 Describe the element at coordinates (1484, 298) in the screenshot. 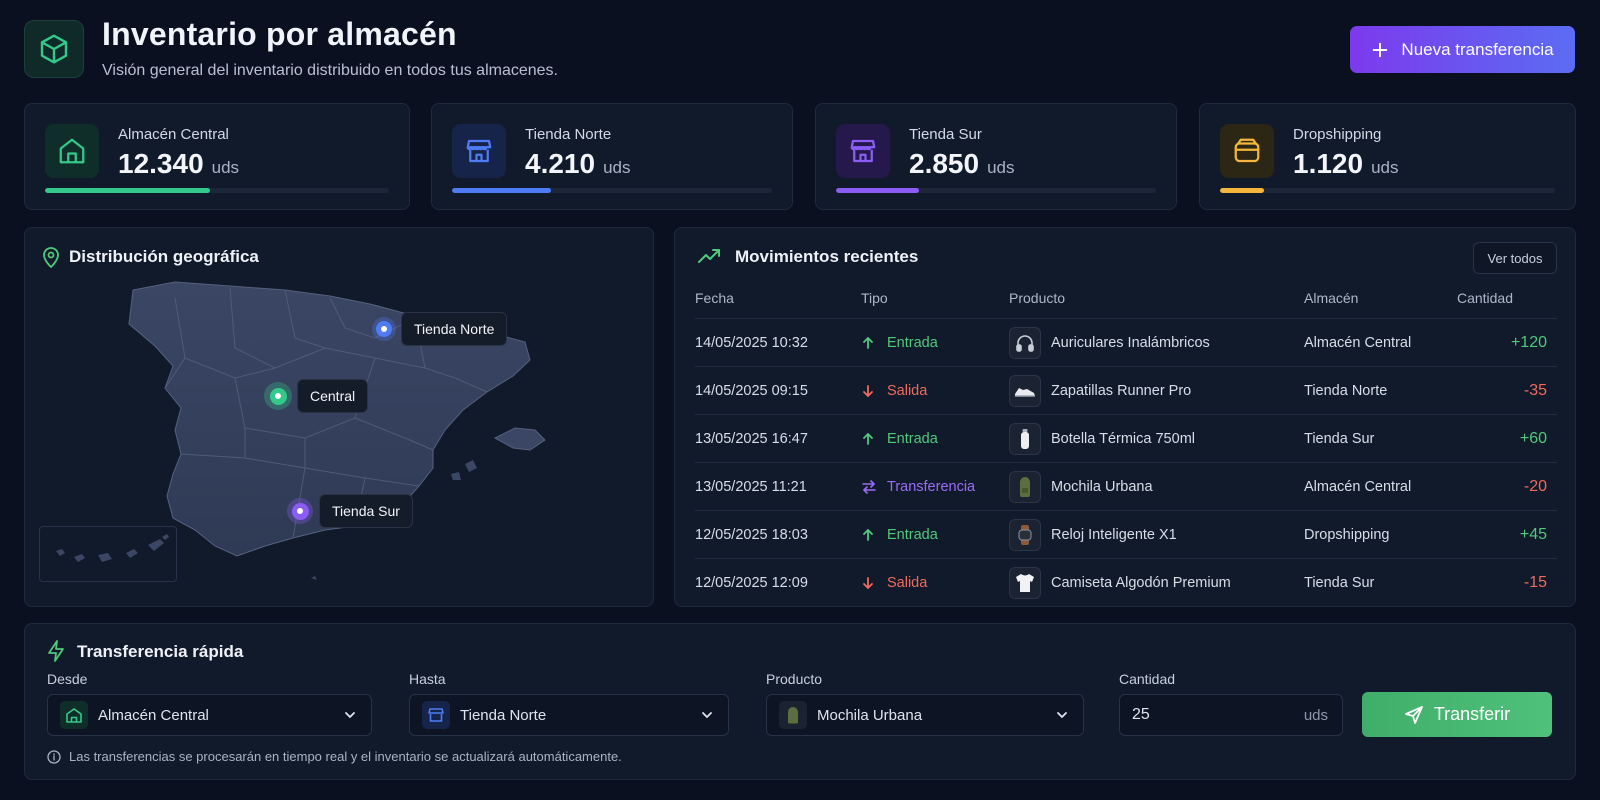

I see `column-header-qty: Cantidad` at that location.